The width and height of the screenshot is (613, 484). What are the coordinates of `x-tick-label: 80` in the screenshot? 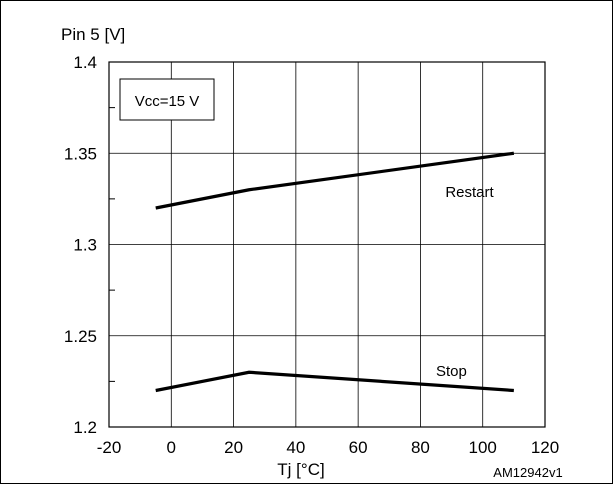 It's located at (420, 447).